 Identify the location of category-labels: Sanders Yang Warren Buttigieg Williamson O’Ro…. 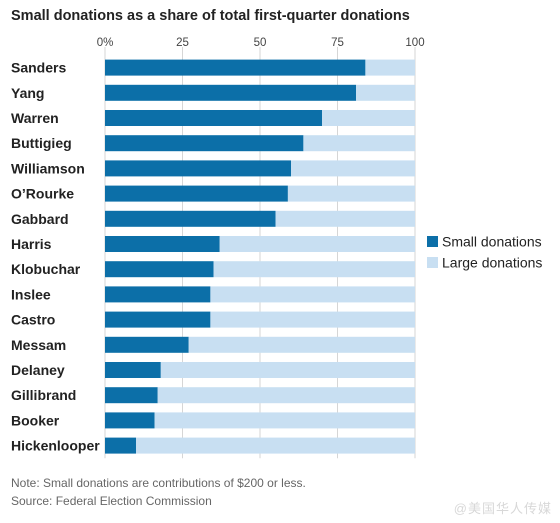
(55, 257).